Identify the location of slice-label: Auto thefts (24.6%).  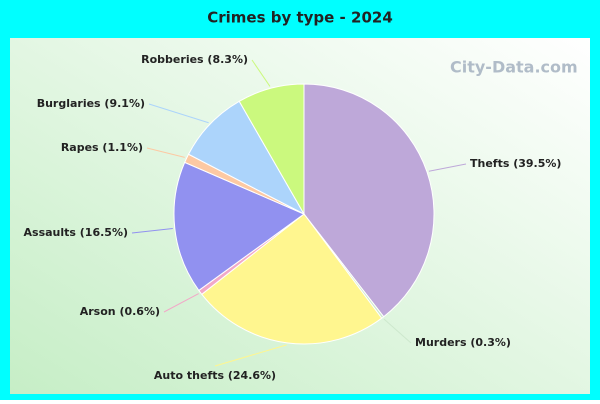
(215, 375).